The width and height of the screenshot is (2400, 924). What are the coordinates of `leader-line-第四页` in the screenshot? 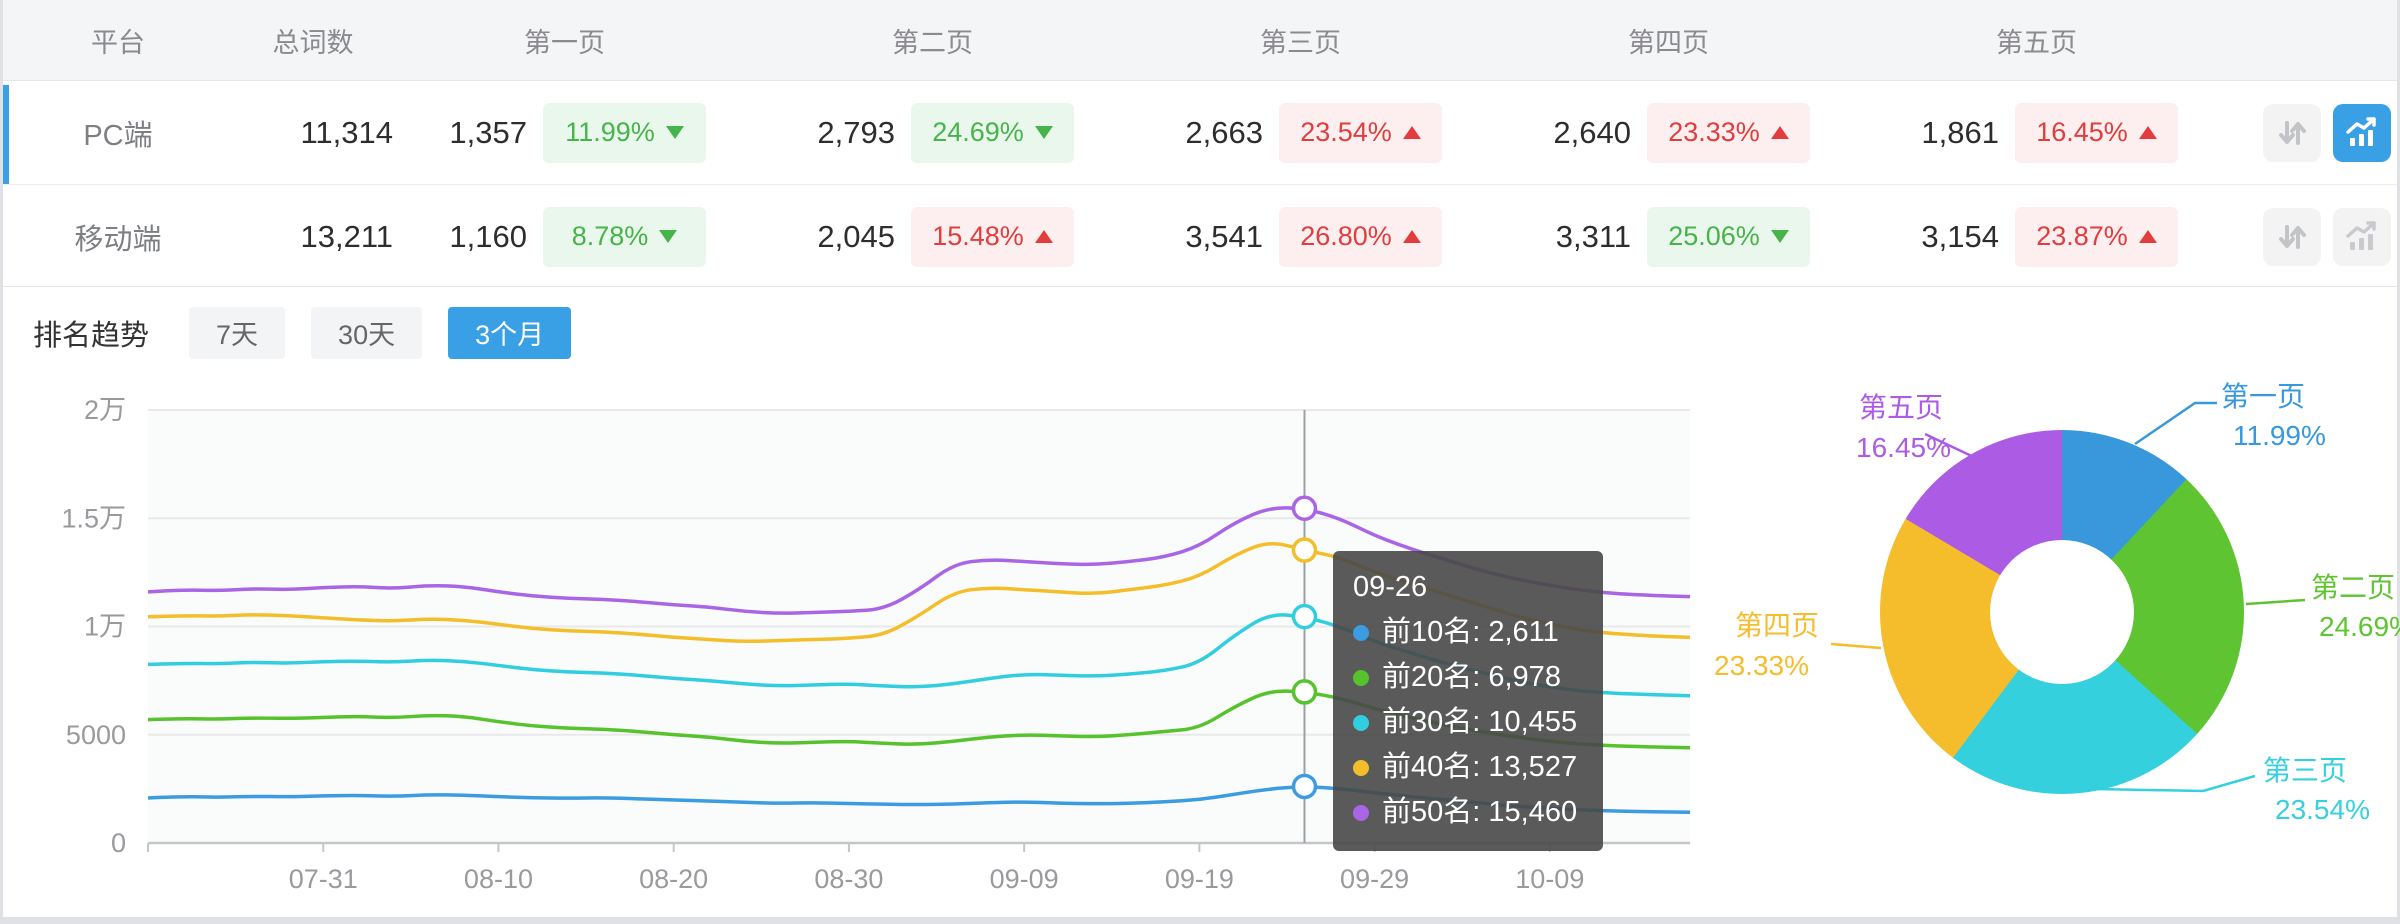 It's located at (1856, 646).